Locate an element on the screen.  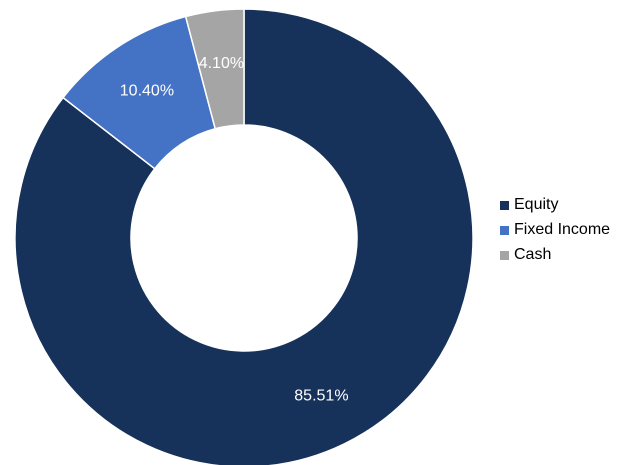
legend-swatch-cash is located at coordinates (504, 255).